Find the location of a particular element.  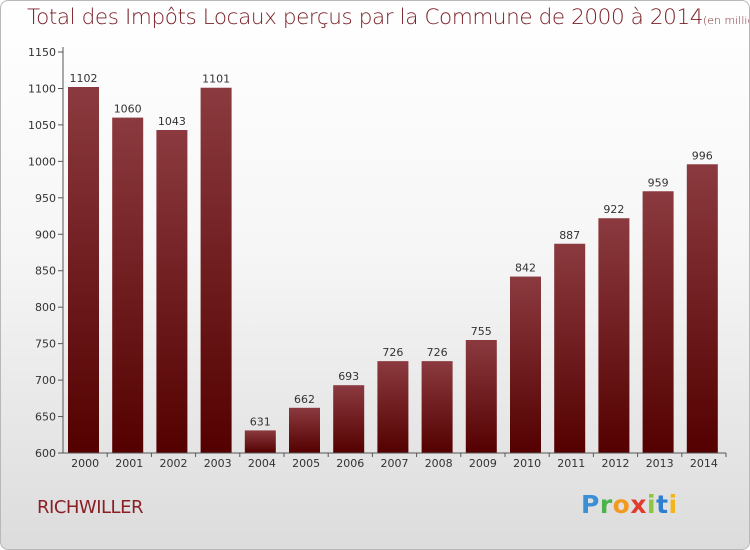

x-tick-label: 2009 is located at coordinates (483, 463).